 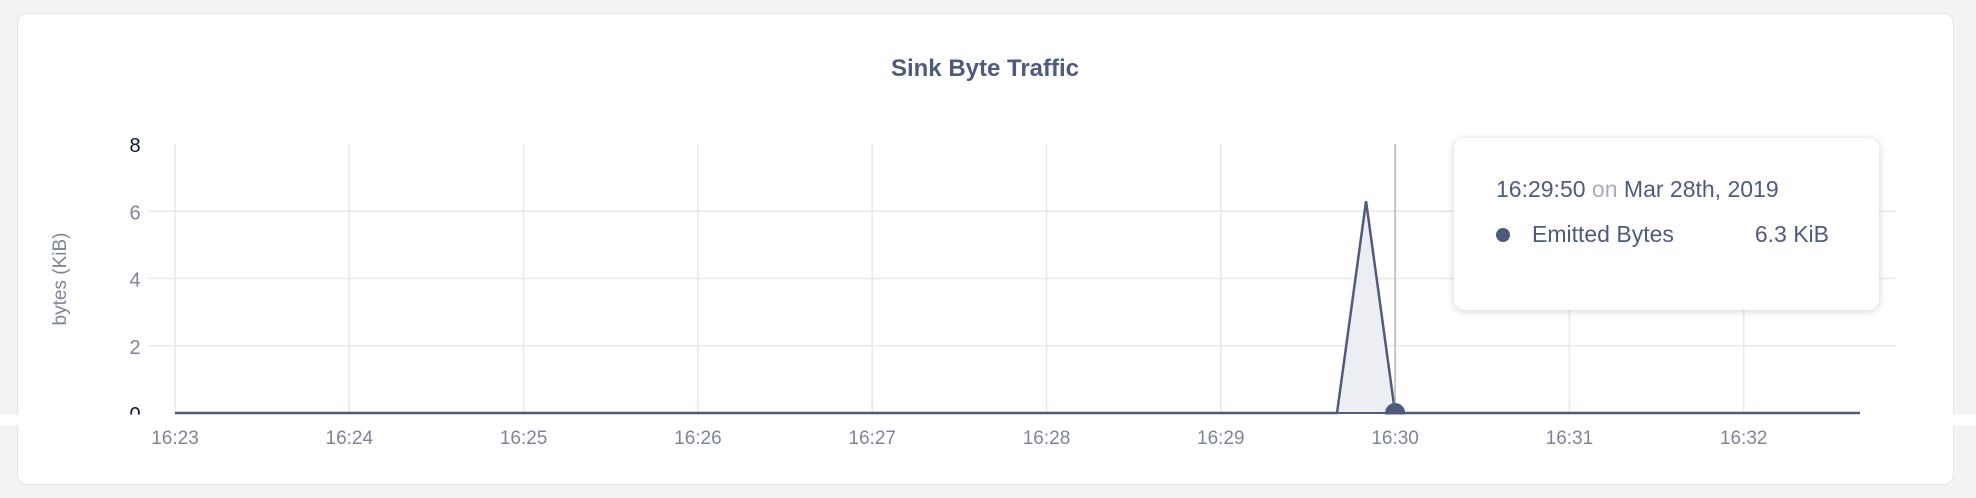 What do you see at coordinates (175, 438) in the screenshot?
I see `x-tick-label: 16:23` at bounding box center [175, 438].